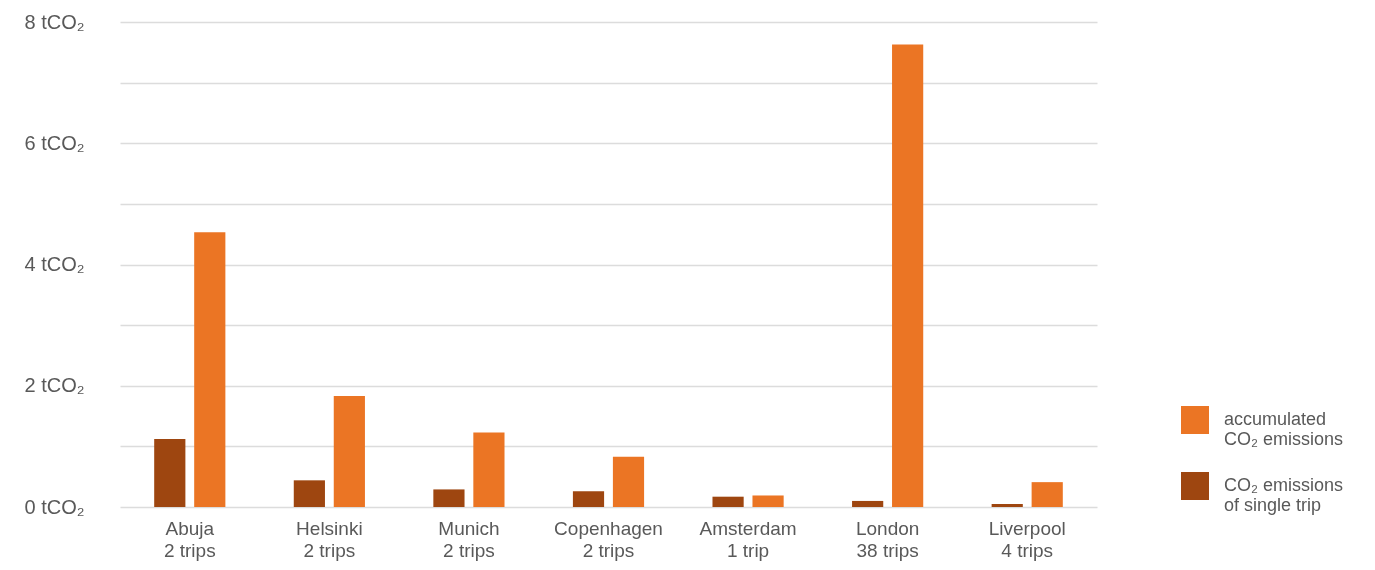 Image resolution: width=1375 pixels, height=570 pixels. Describe the element at coordinates (1284, 495) in the screenshot. I see `legend-label: CO₂ emissions of single trip` at that location.